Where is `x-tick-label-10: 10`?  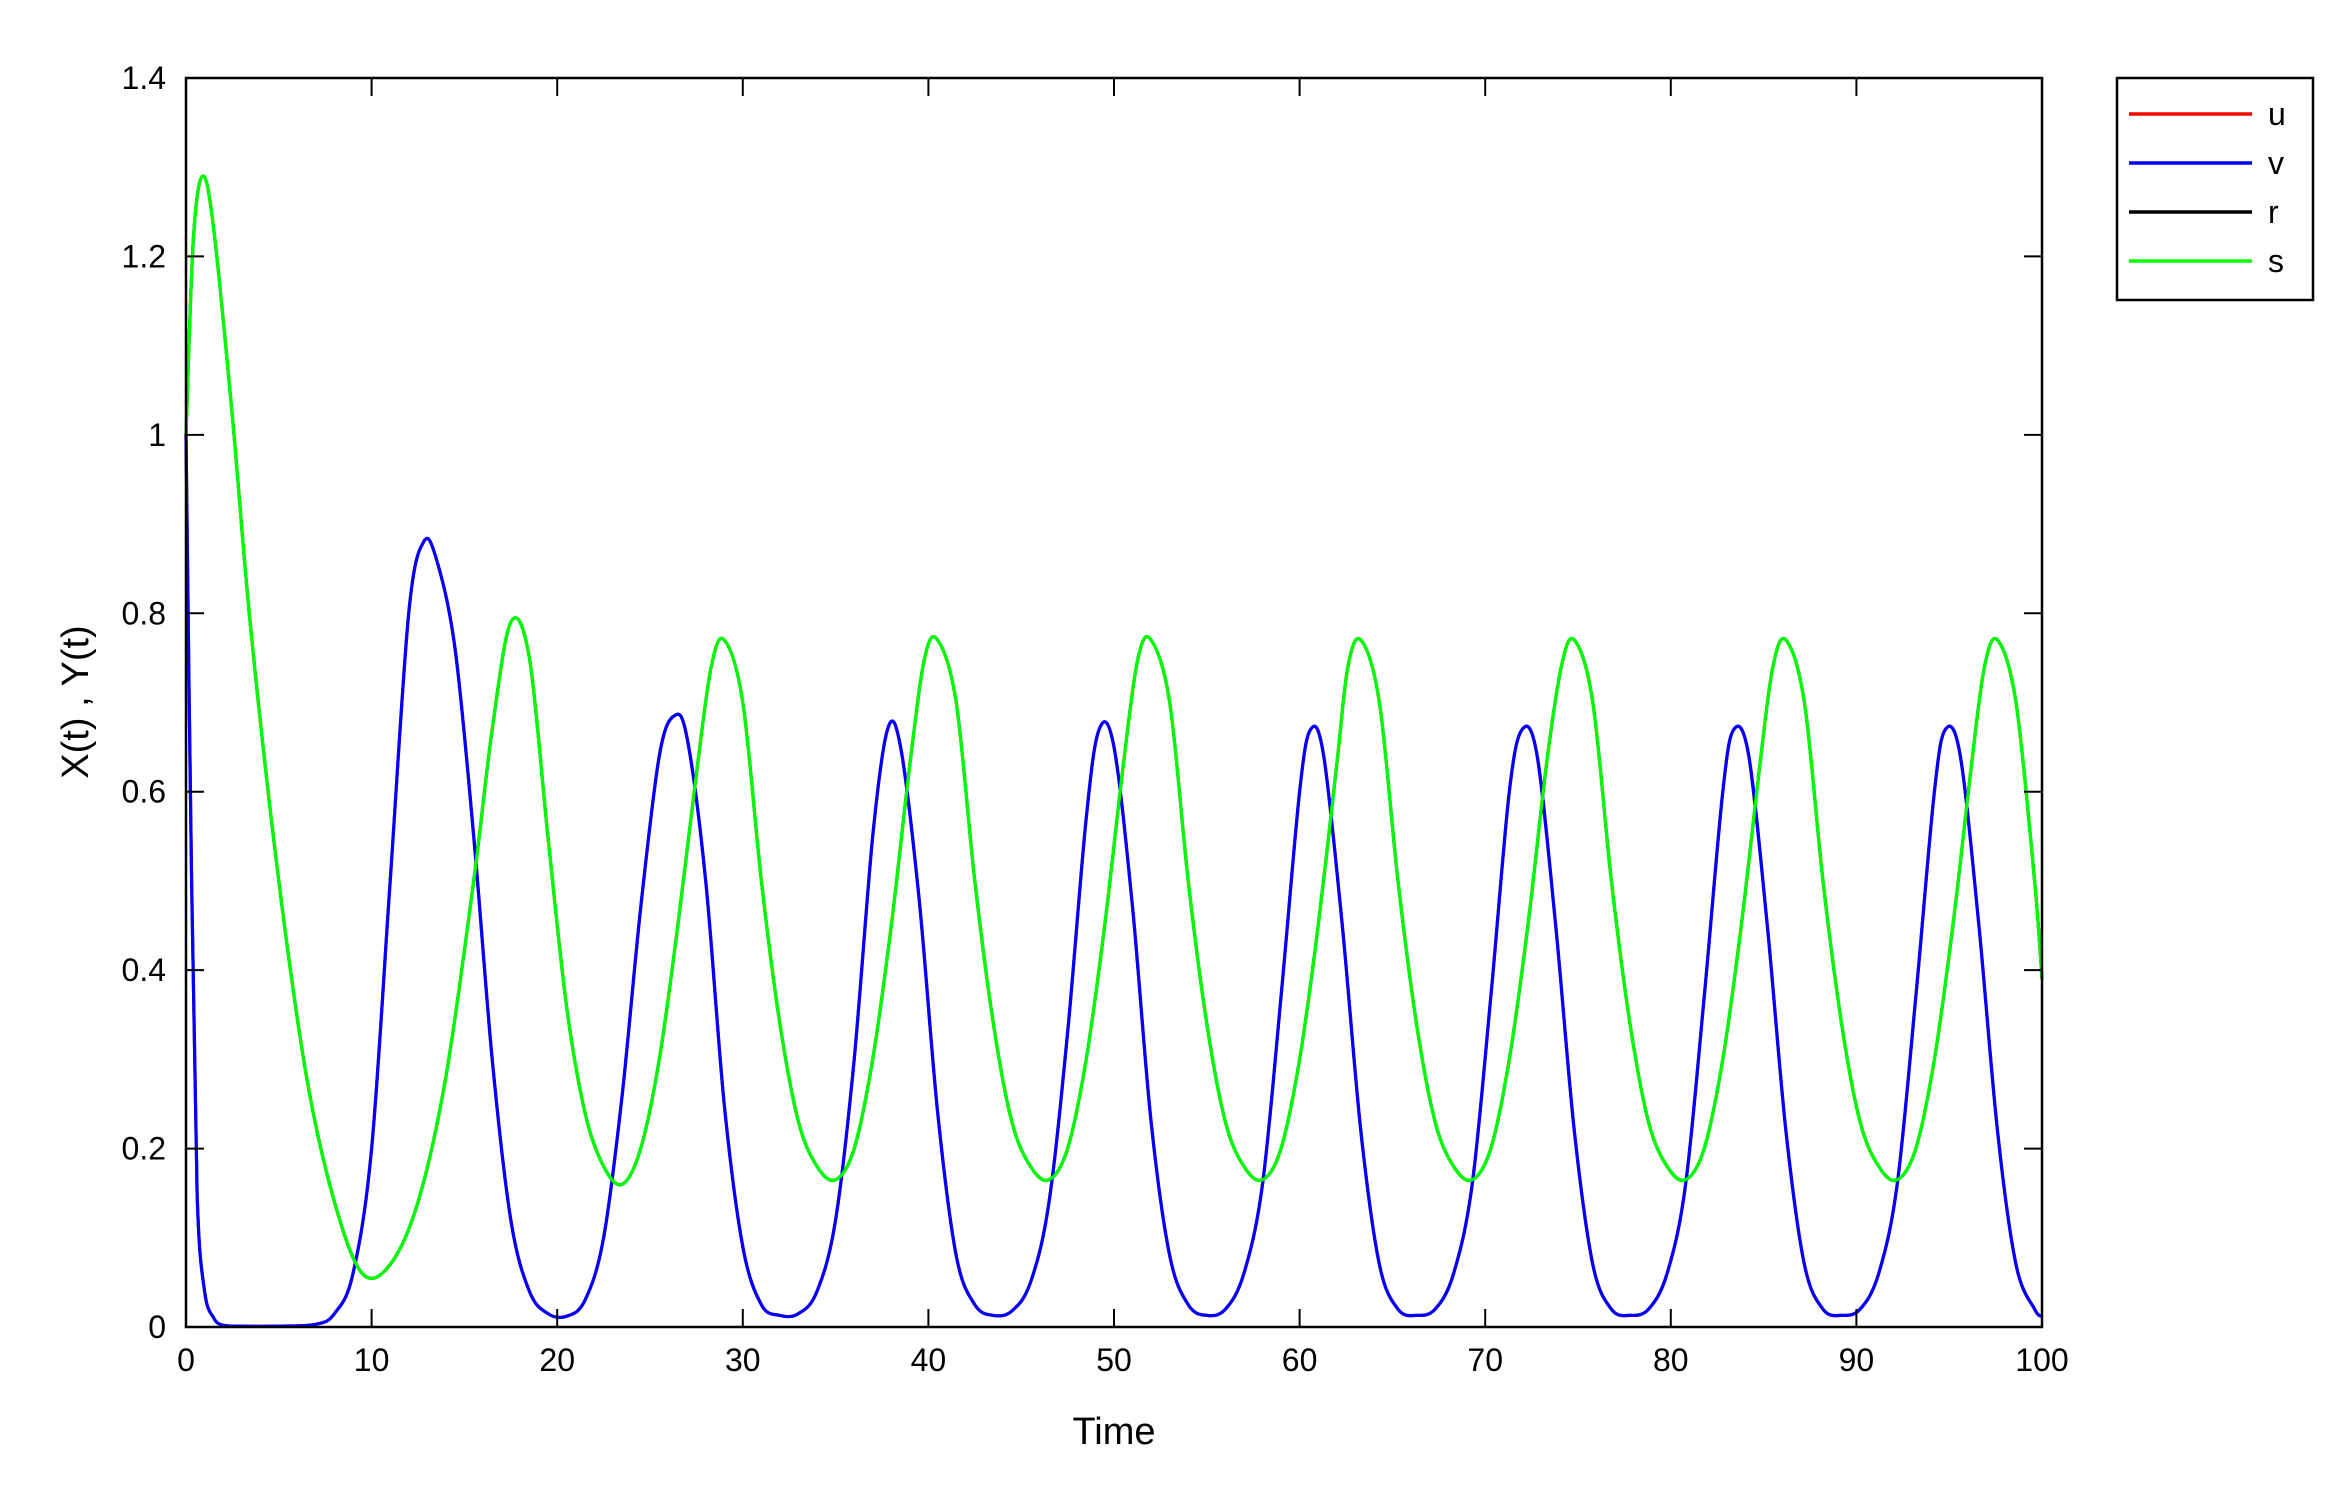
x-tick-label-10: 10 is located at coordinates (372, 1360).